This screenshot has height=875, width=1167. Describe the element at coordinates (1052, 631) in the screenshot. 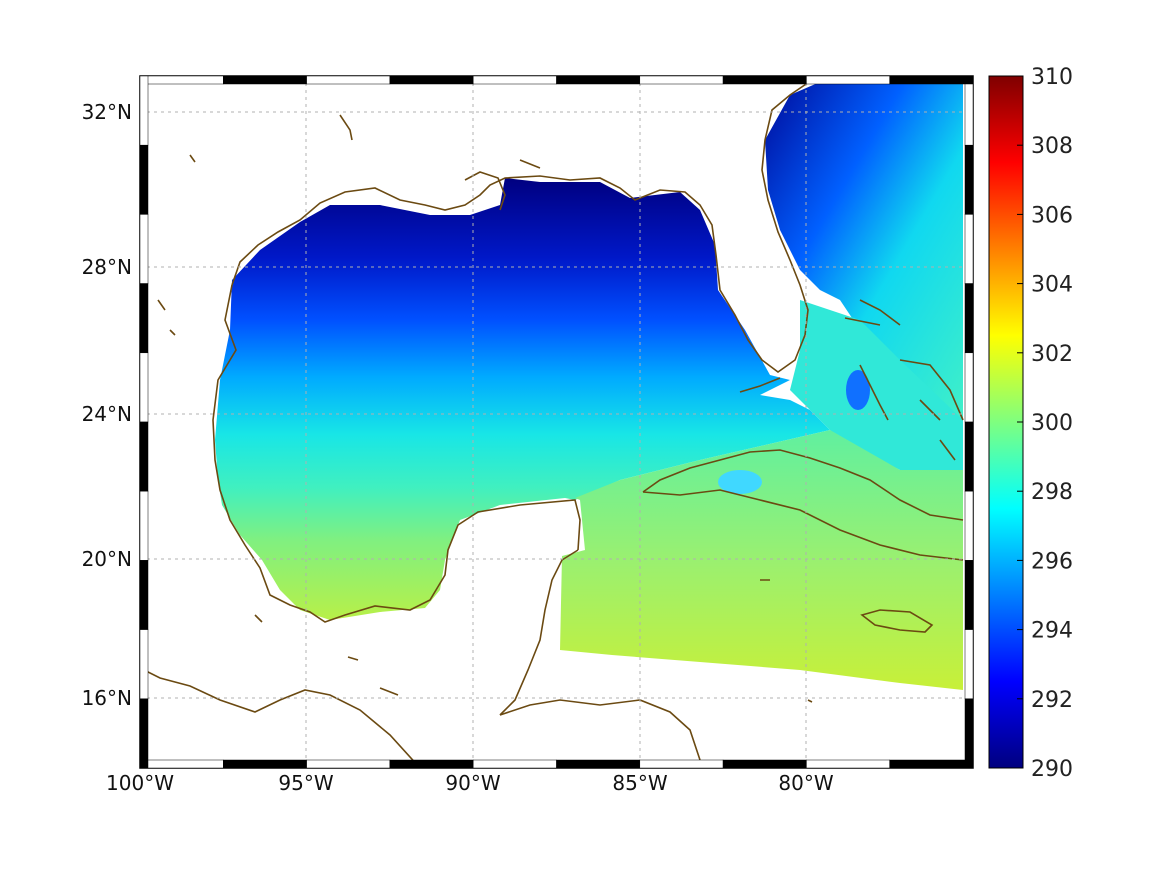

I see `colorbar-tick-label: 294` at that location.